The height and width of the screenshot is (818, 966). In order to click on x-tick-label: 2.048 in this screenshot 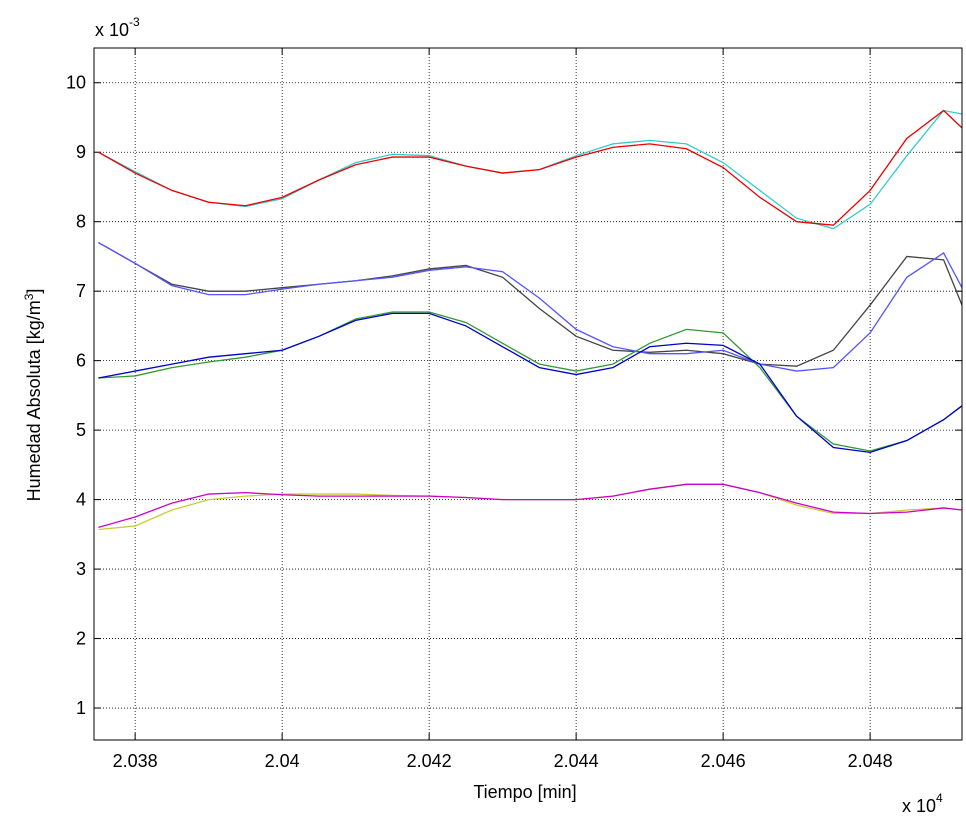, I will do `click(870, 761)`.